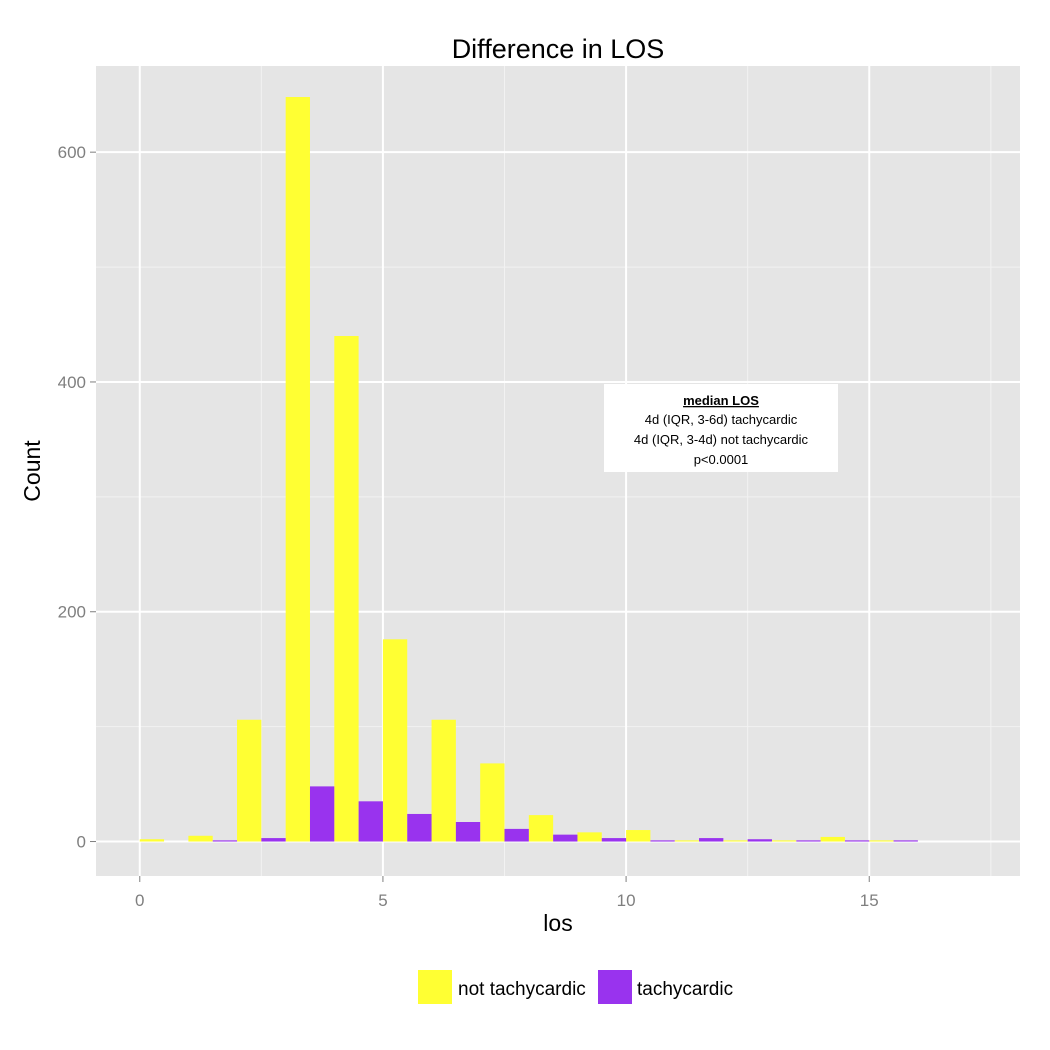 Image resolution: width=1050 pixels, height=1050 pixels. I want to click on y-axis: 0 200 400 600, so click(77, 497).